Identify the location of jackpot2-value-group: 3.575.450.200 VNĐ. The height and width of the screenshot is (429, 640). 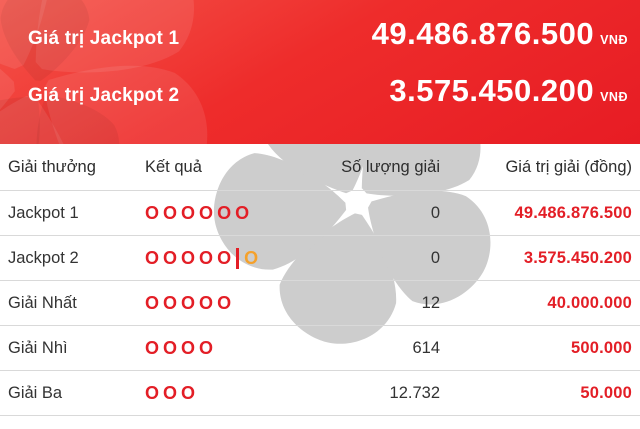
(508, 91).